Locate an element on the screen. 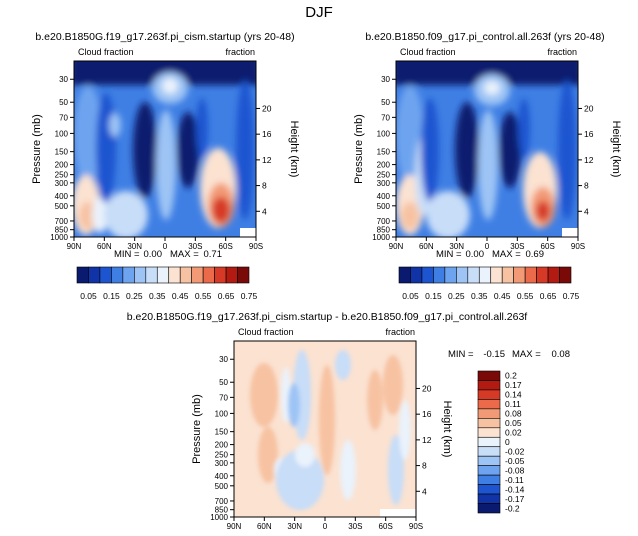 This screenshot has height=536, width=638. panel-1-height-ticks: 20 16 12 8 4 is located at coordinates (264, 159).